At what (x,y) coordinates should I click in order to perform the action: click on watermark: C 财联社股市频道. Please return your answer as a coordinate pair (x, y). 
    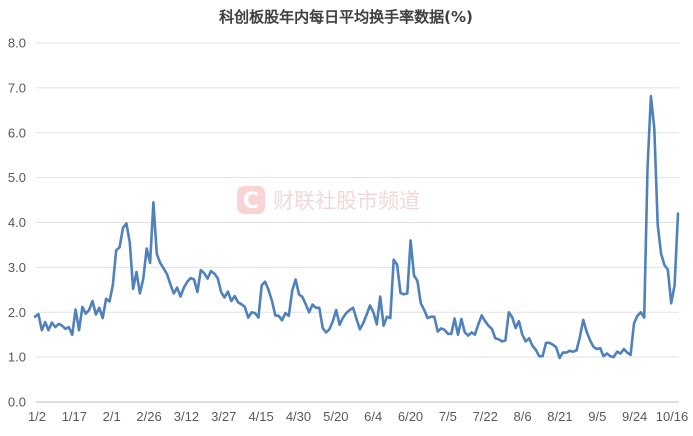
    Looking at the image, I should click on (328, 200).